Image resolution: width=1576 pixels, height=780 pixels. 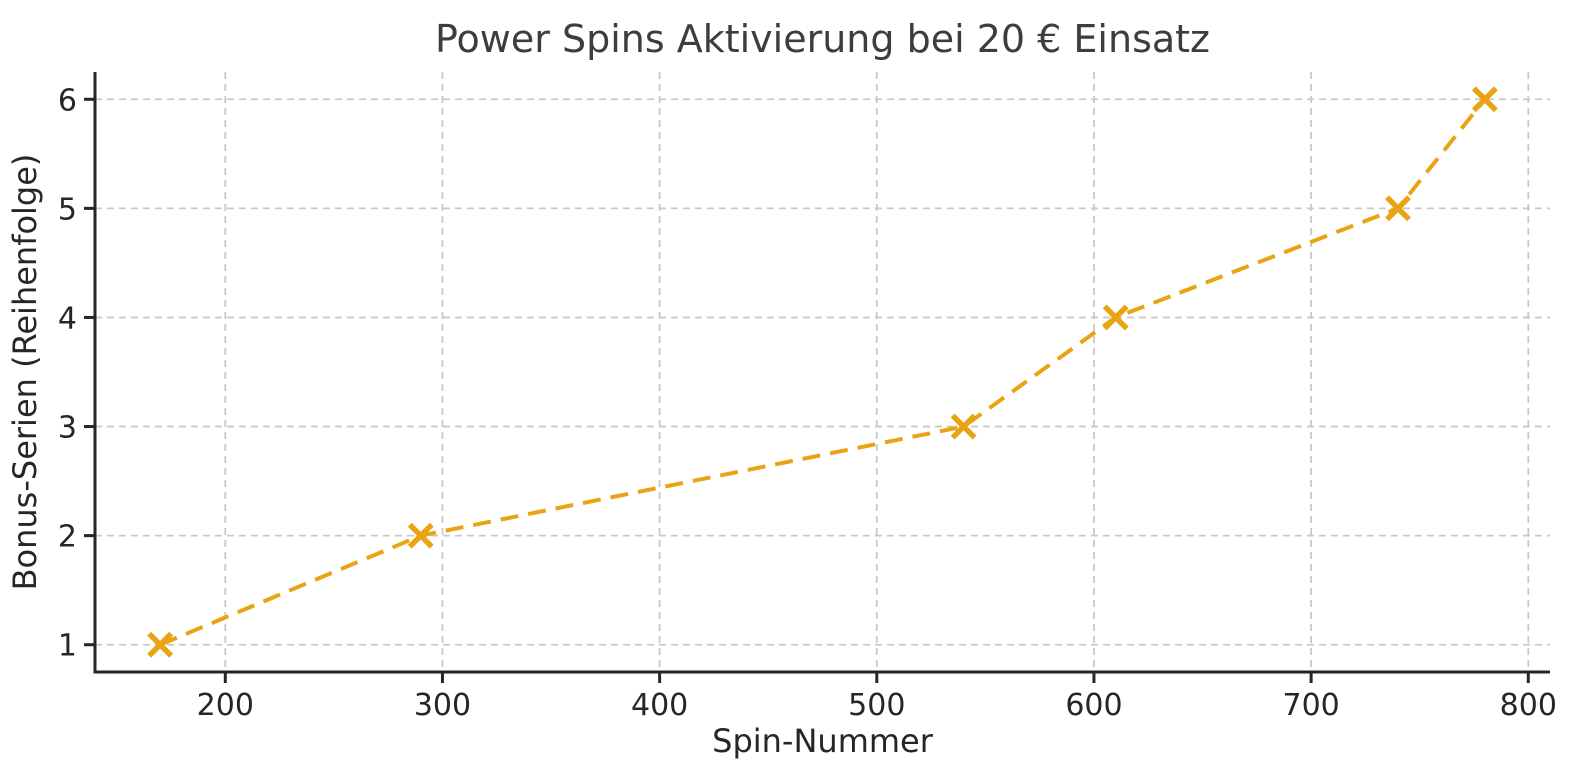 What do you see at coordinates (1310, 705) in the screenshot?
I see `x-tick-label: 700` at bounding box center [1310, 705].